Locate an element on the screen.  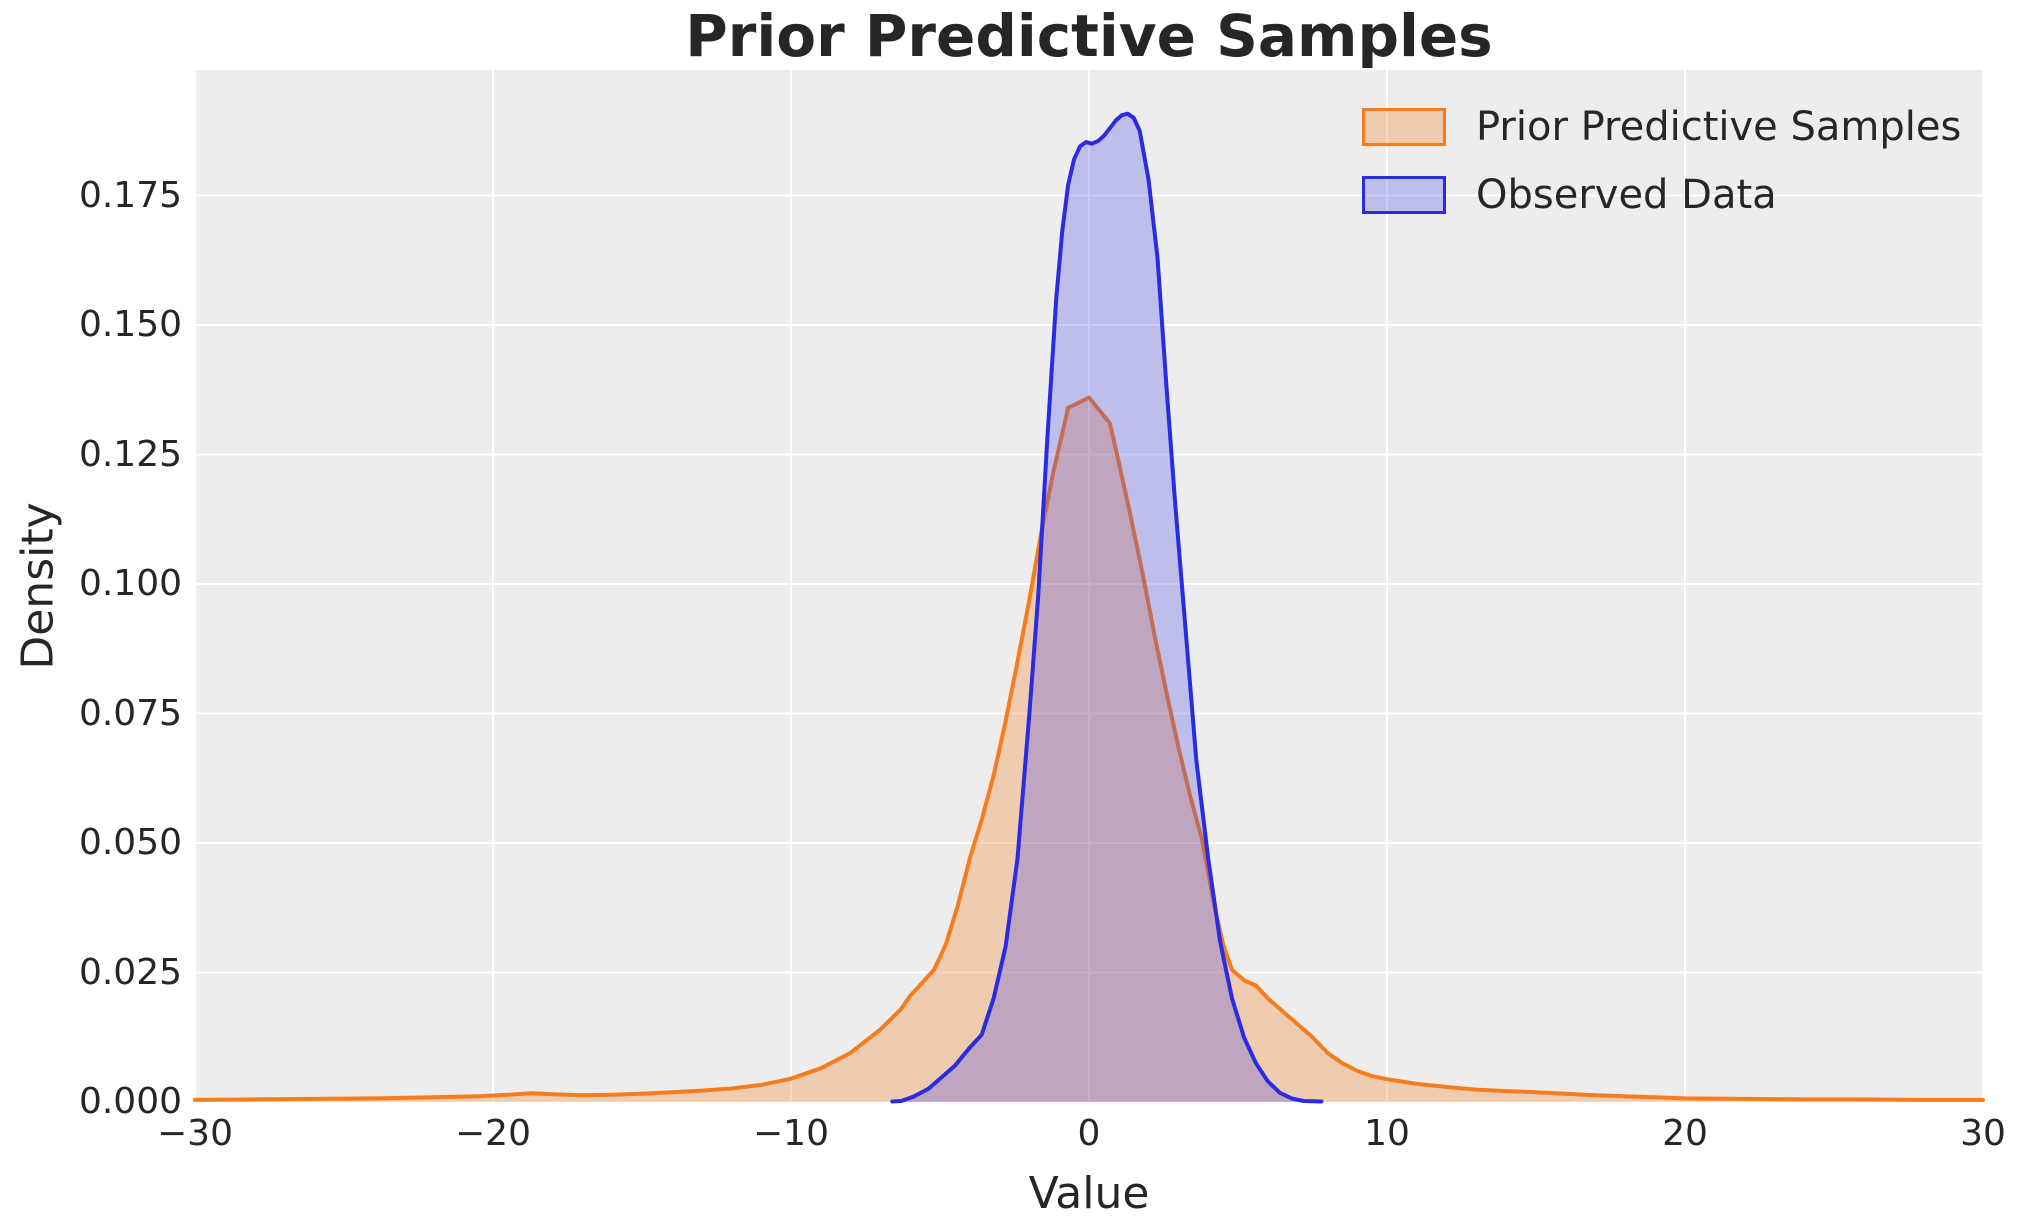
legend-entry-prior-predictive-samples: Prior Predictive Samples is located at coordinates (1661, 127).